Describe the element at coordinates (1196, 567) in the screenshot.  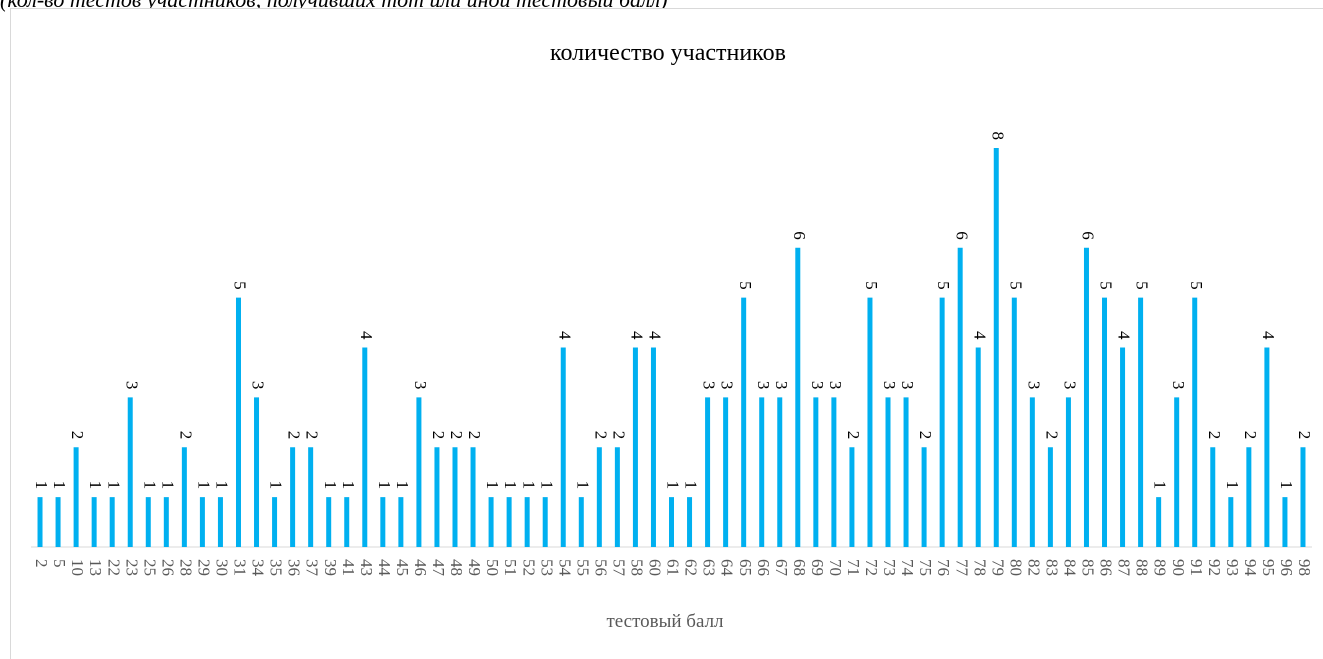
I see `x-tick-label: 91` at that location.